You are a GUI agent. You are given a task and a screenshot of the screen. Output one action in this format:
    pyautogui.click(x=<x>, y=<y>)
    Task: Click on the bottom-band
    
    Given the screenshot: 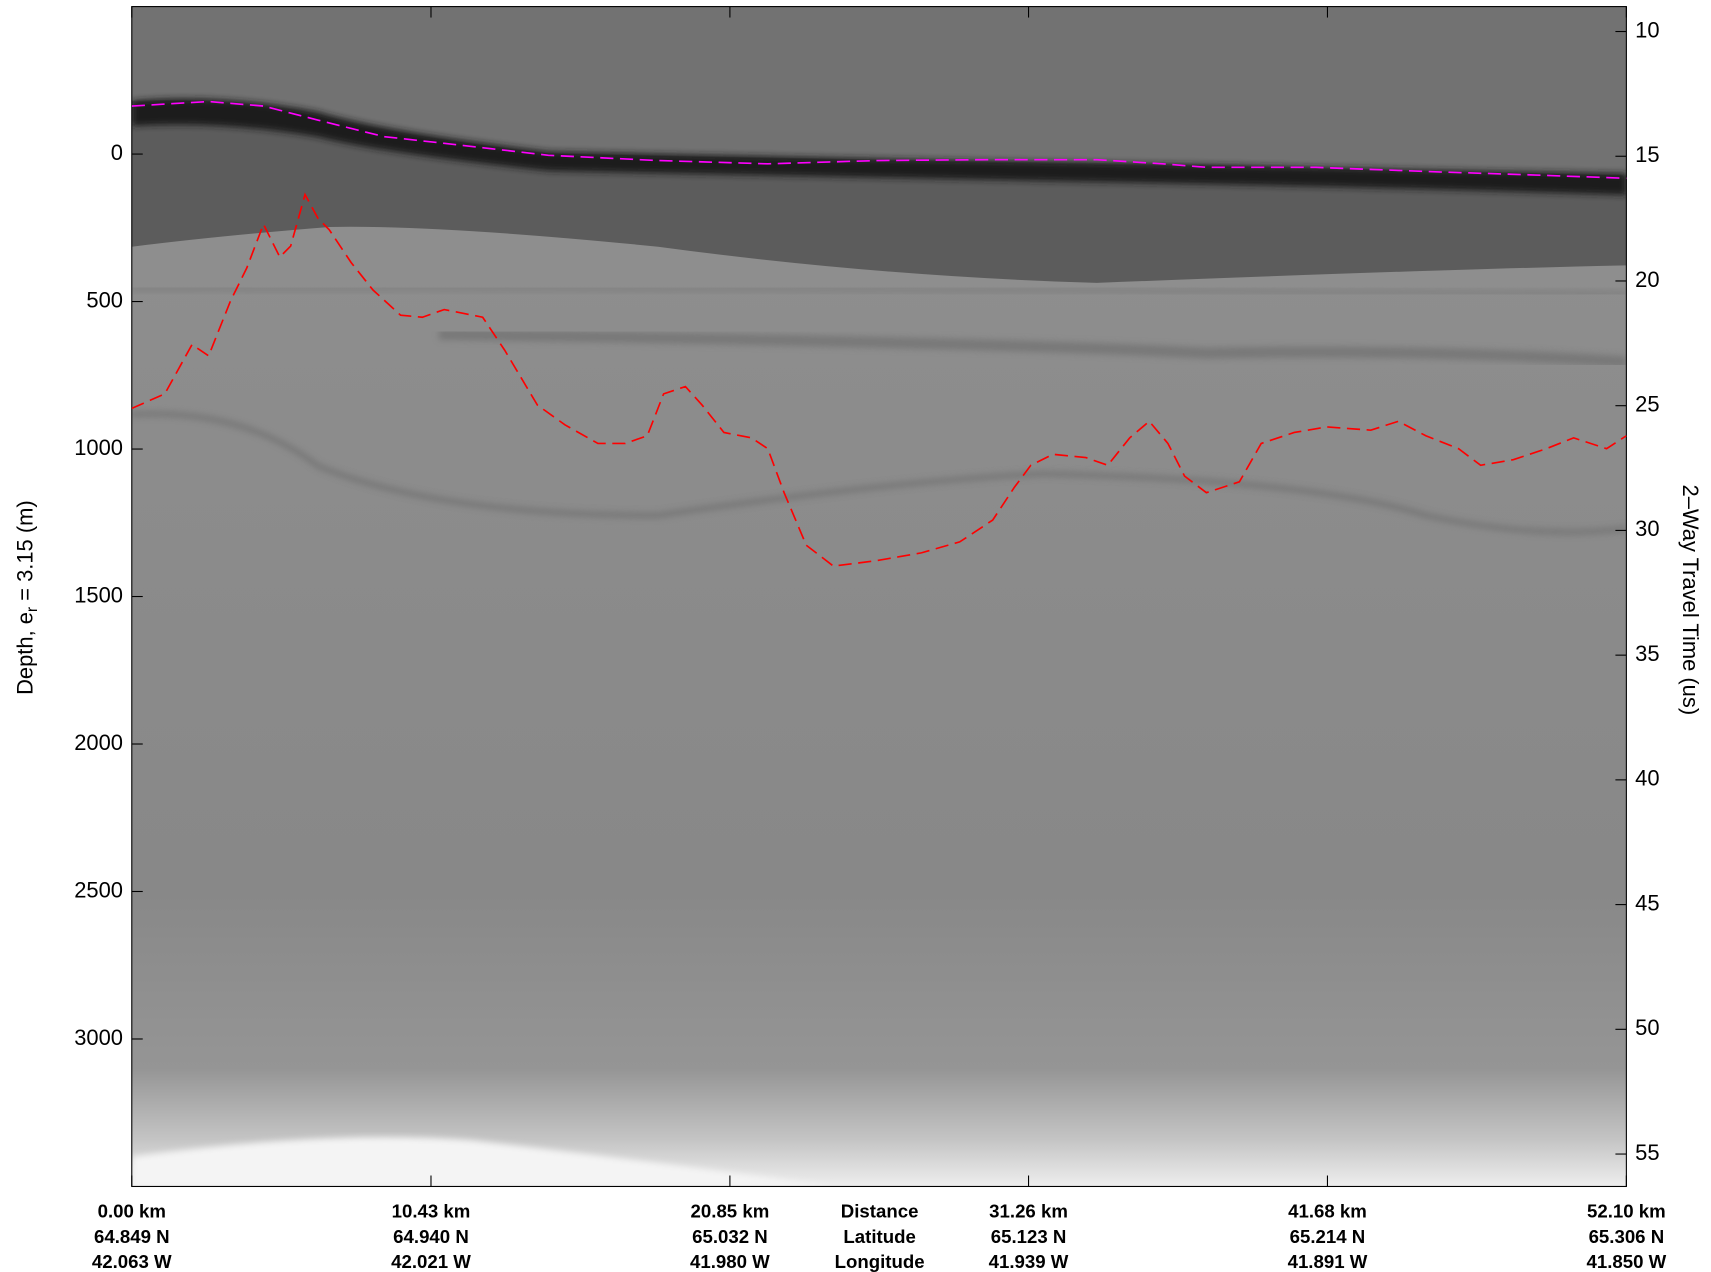 What is the action you would take?
    pyautogui.click(x=482, y=1162)
    